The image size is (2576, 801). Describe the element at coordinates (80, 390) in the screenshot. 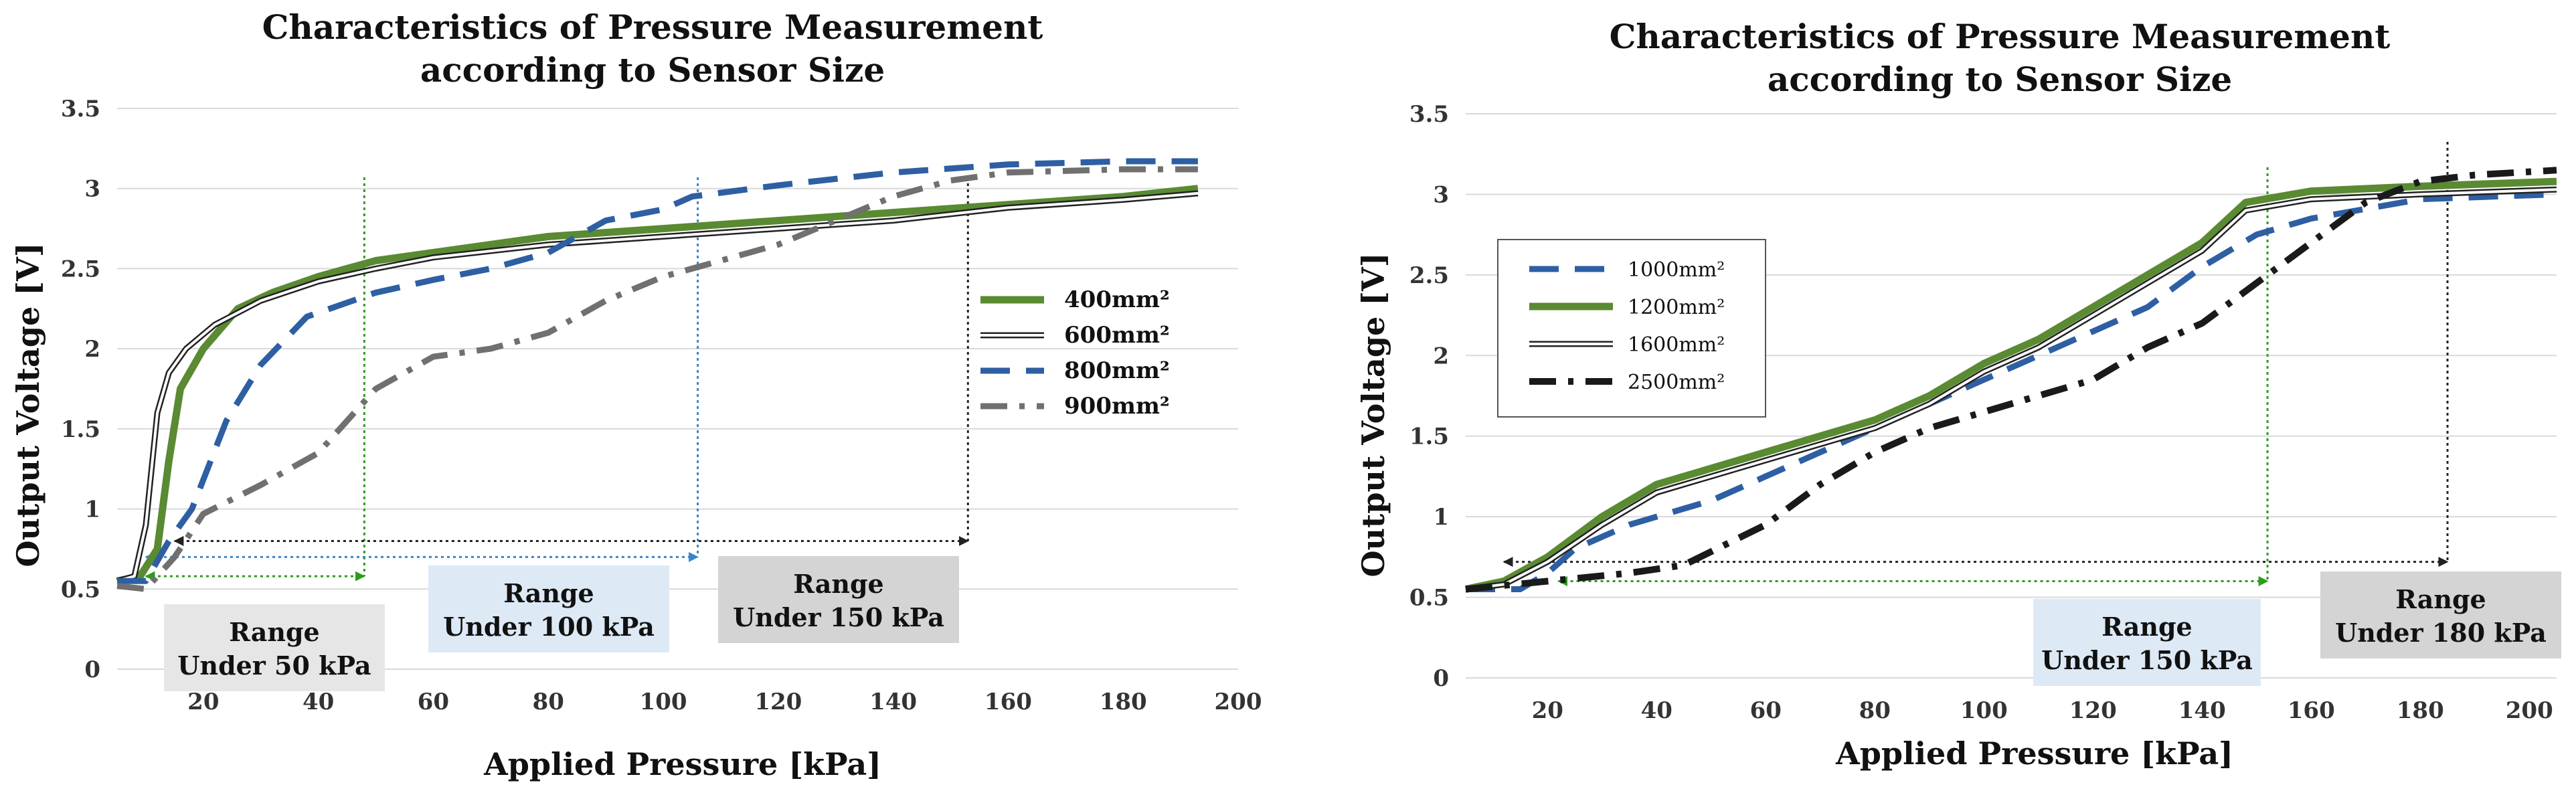

I see `left-chart-y-ticks: 0 0.5 1 1.5 2 2.5 3 3.5` at that location.